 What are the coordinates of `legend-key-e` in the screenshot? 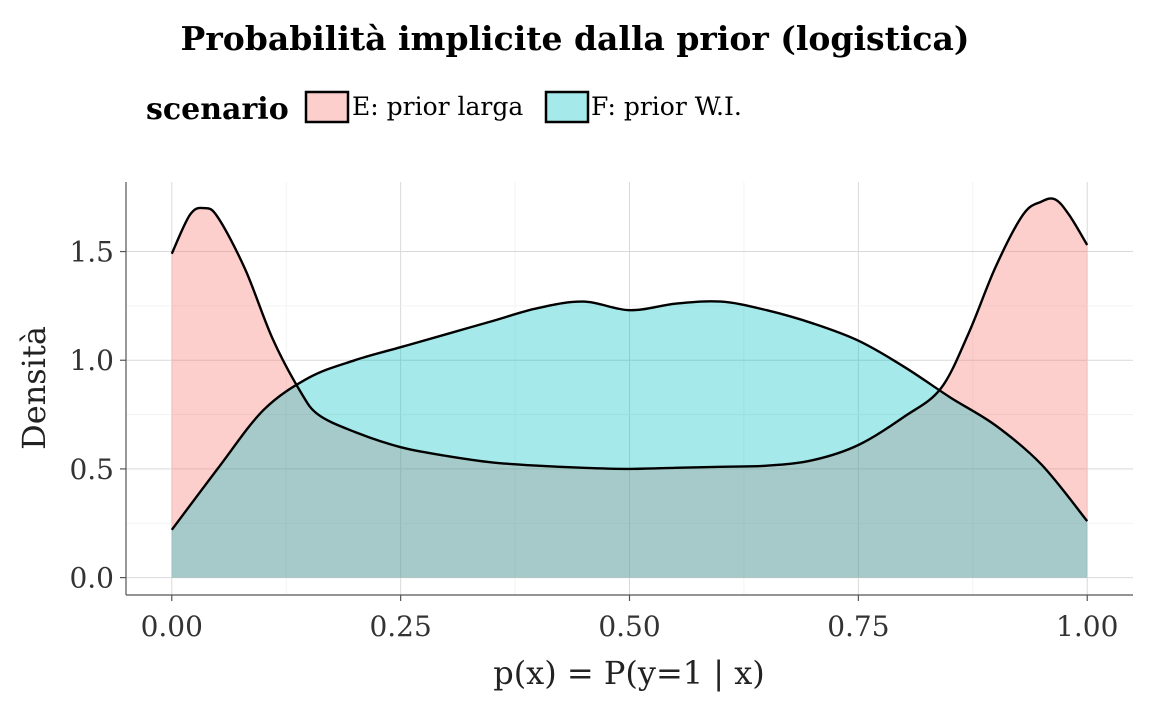 It's located at (327, 107).